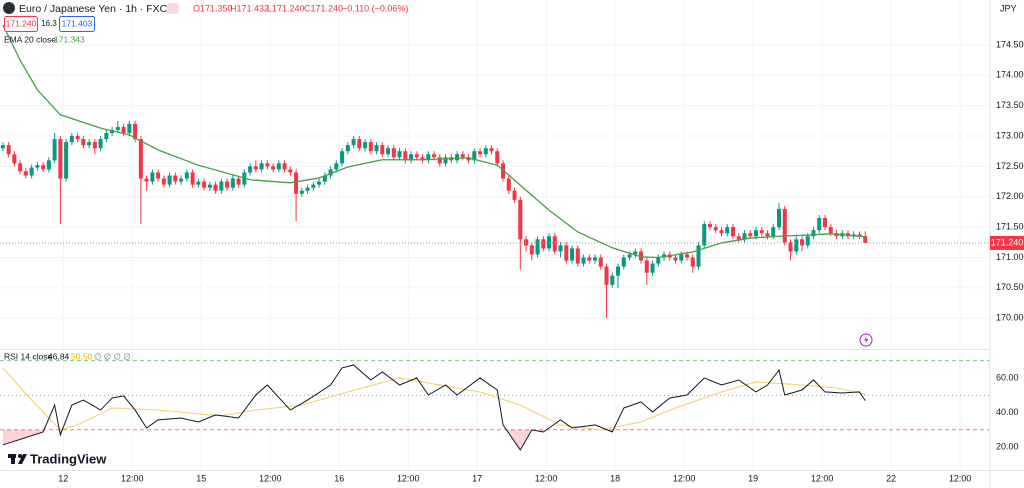 Image resolution: width=1024 pixels, height=488 pixels. I want to click on last-price-label: 171.240, so click(1007, 242).